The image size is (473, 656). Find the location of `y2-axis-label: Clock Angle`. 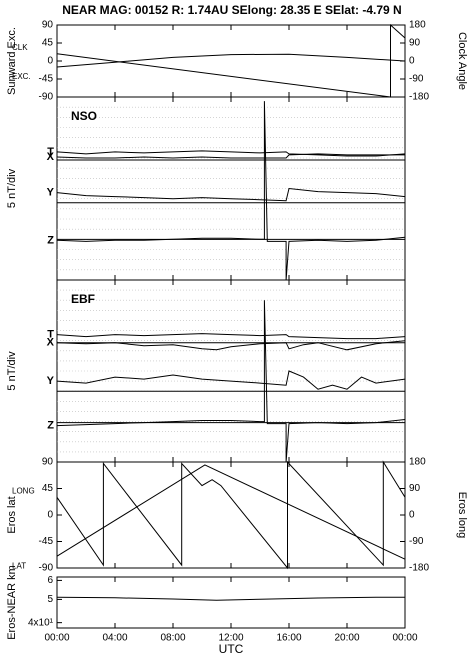

y2-axis-label: Clock Angle is located at coordinates (462, 61).